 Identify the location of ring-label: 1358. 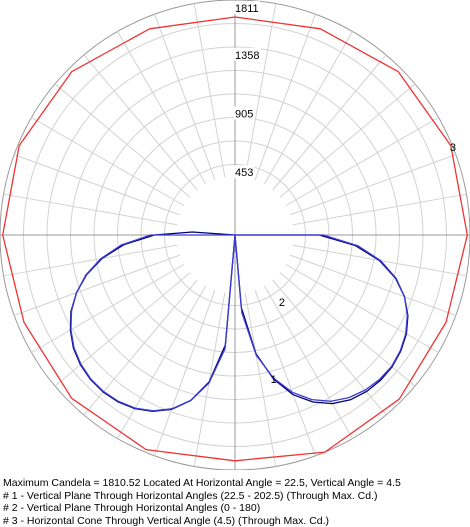
(247, 56).